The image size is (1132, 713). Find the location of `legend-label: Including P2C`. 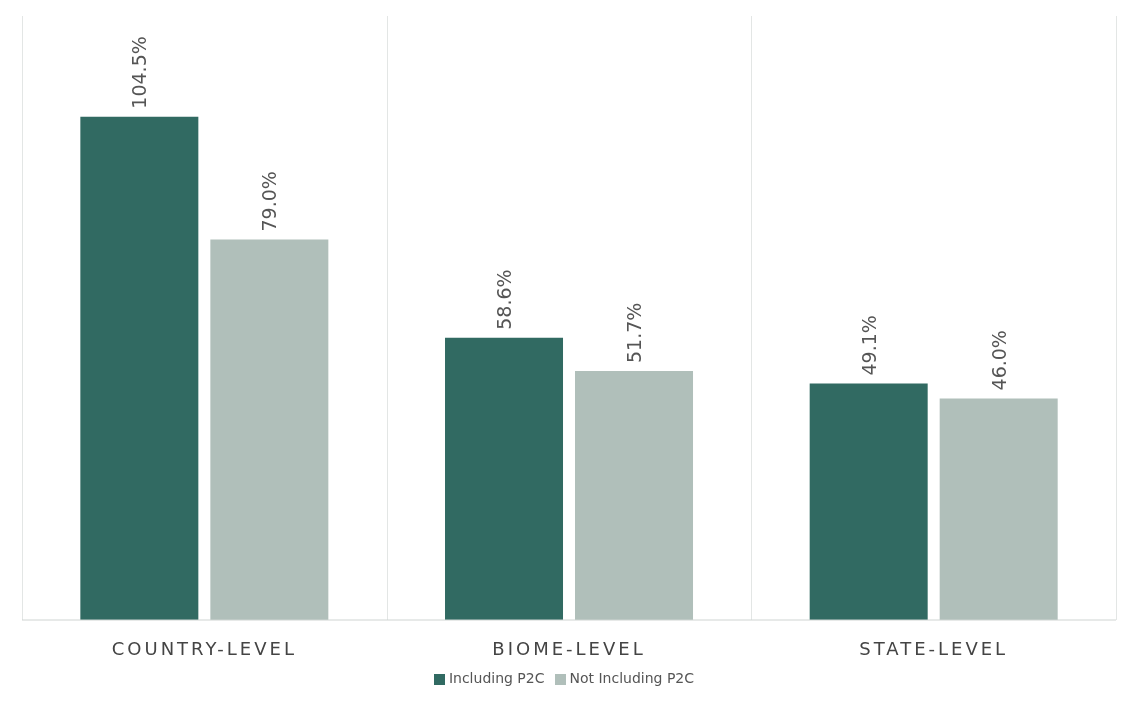

legend-label: Including P2C is located at coordinates (496, 678).